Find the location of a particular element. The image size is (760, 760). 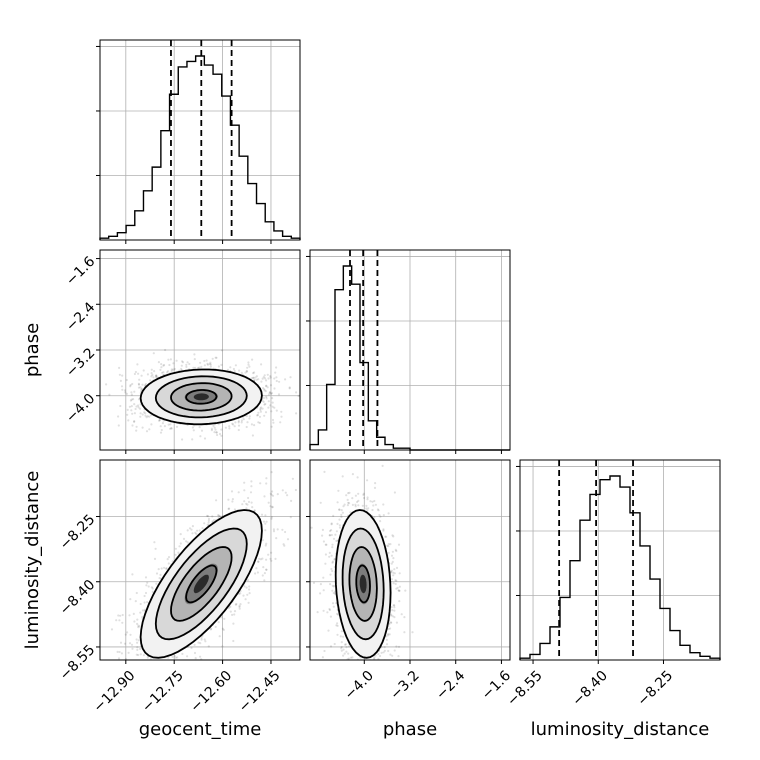

scatter-panel-phase-vs-geocent_time is located at coordinates (198, 351).